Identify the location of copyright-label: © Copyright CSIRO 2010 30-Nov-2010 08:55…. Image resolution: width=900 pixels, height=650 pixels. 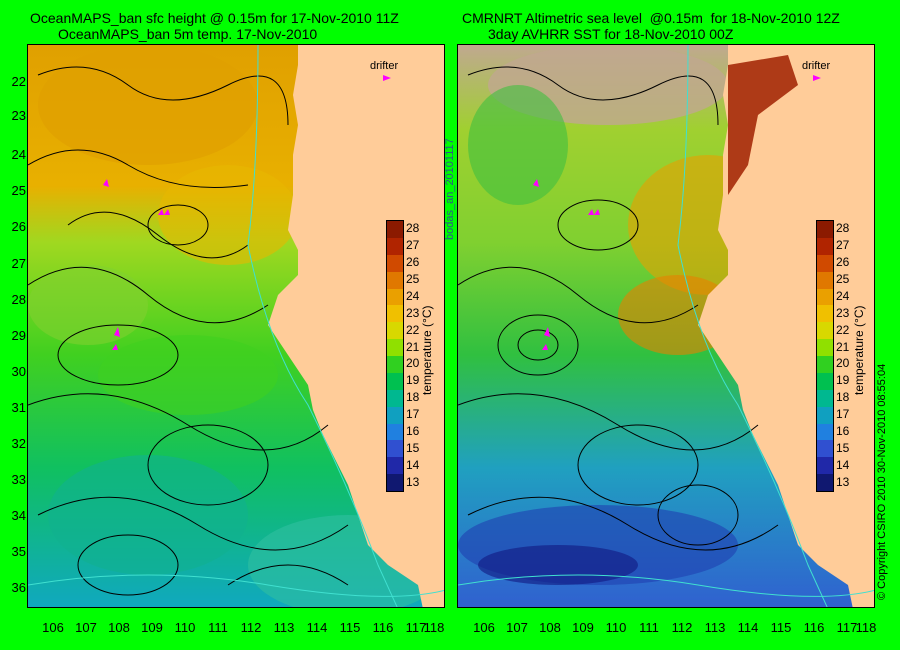
(882, 481).